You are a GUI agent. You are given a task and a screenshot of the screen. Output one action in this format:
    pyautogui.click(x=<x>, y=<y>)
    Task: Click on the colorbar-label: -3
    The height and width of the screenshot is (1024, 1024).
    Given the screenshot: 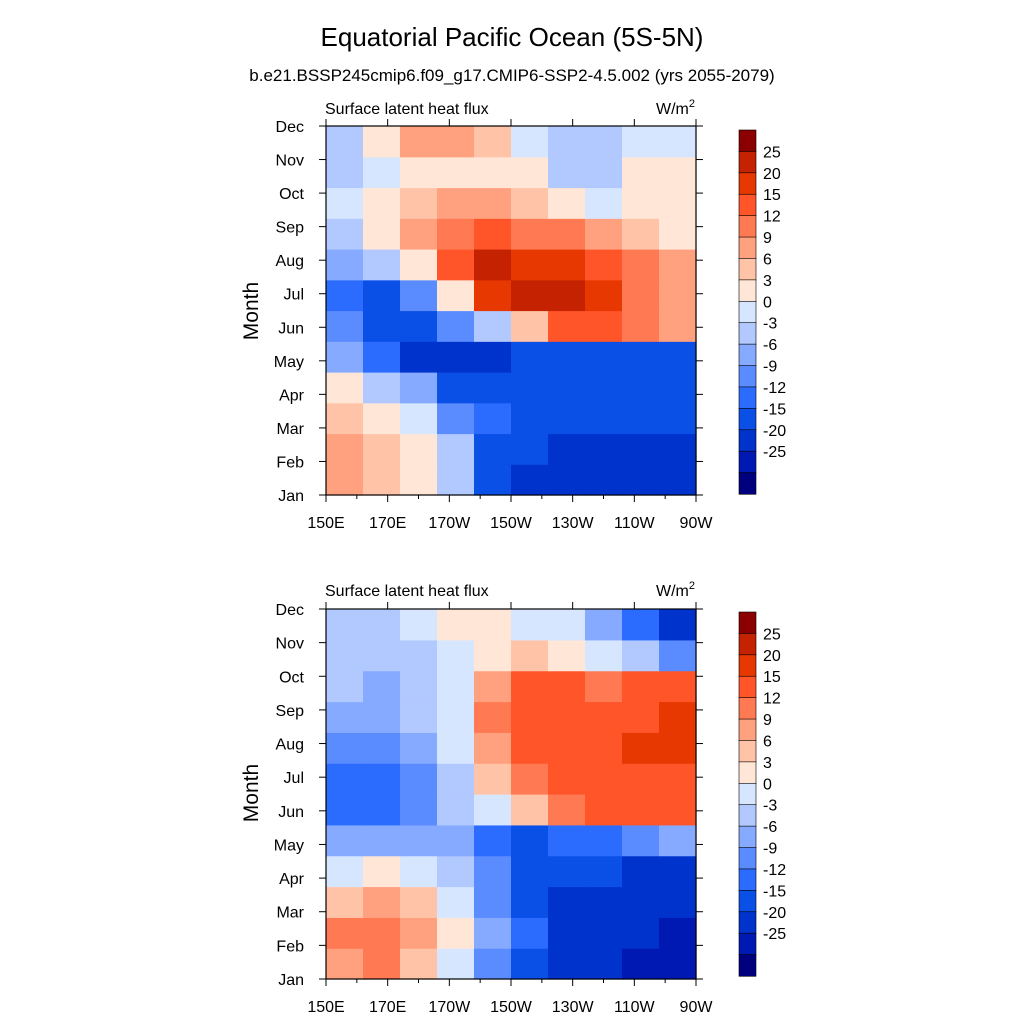 What is the action you would take?
    pyautogui.click(x=770, y=324)
    